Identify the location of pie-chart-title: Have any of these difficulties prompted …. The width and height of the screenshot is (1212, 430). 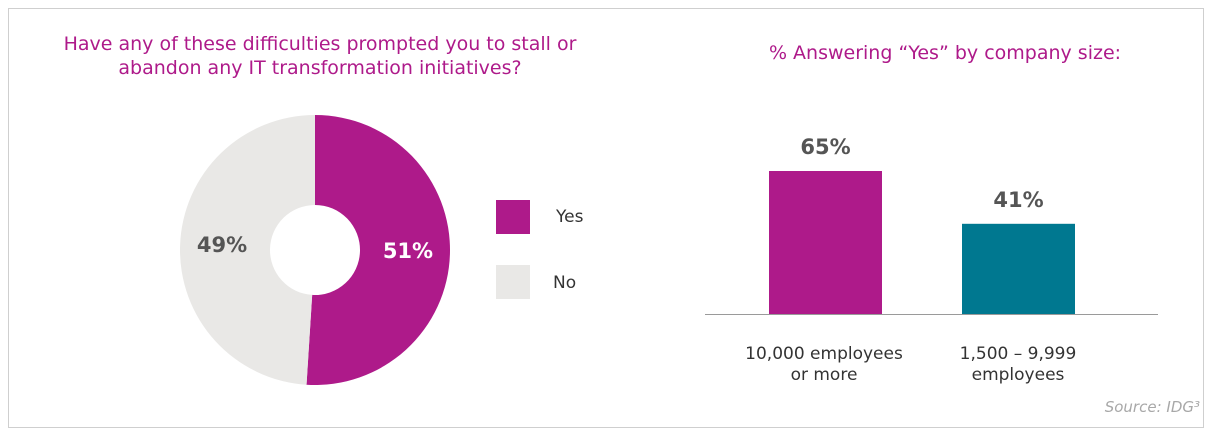
(320, 56).